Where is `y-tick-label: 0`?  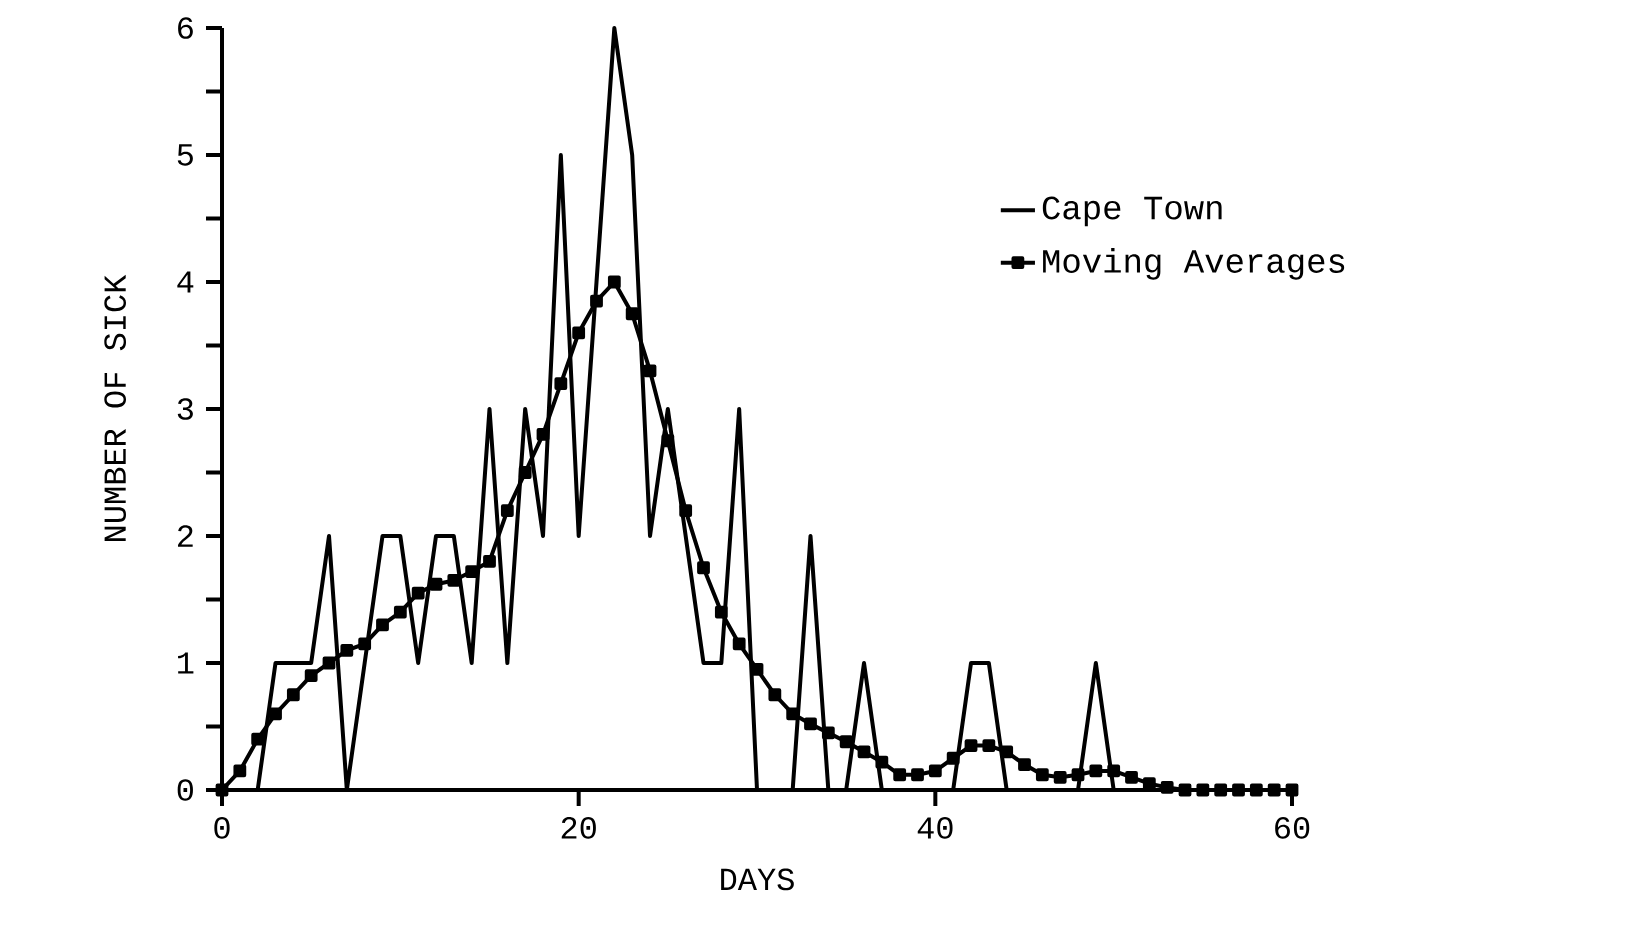 y-tick-label: 0 is located at coordinates (185, 790).